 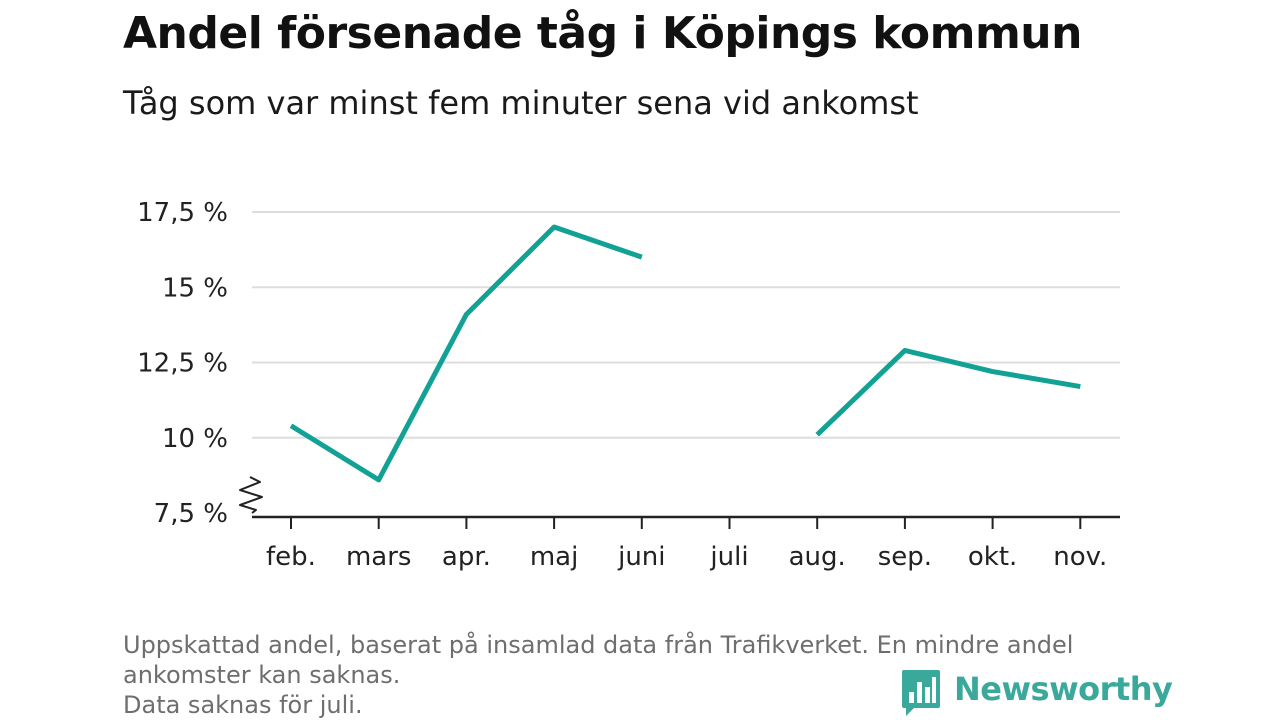 I want to click on x-tick-label: nov., so click(x=1080, y=557).